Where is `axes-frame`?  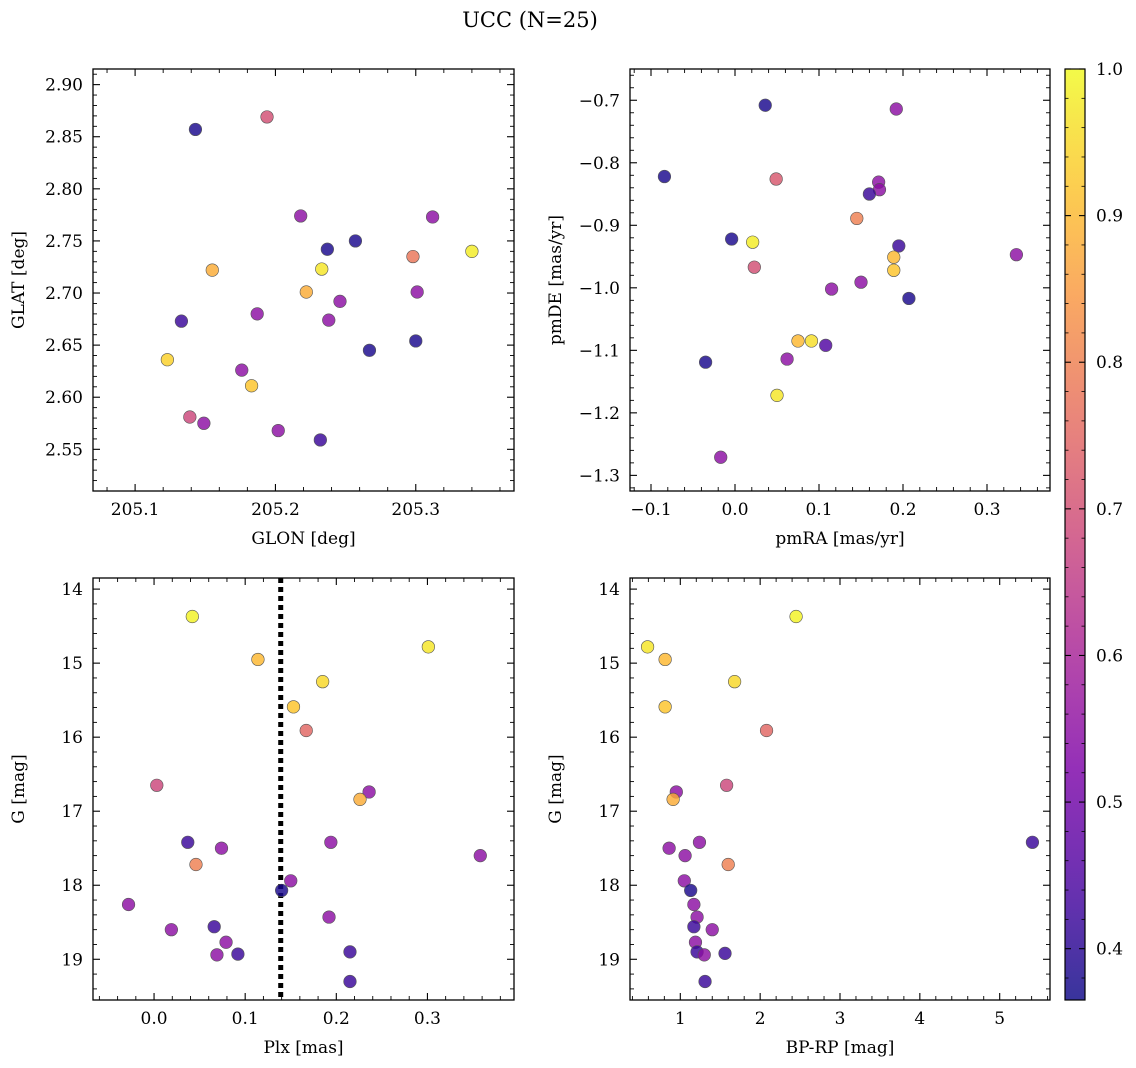 axes-frame is located at coordinates (303, 789).